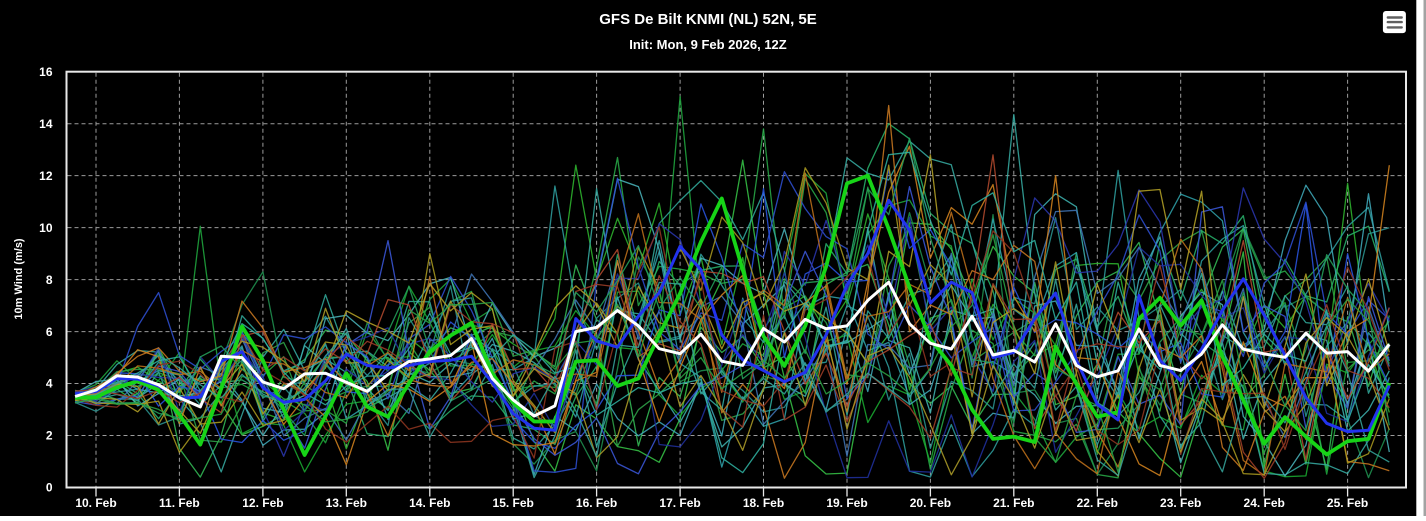 This screenshot has height=521, width=1426. Describe the element at coordinates (179, 503) in the screenshot. I see `svg-text: 11. Feb` at that location.